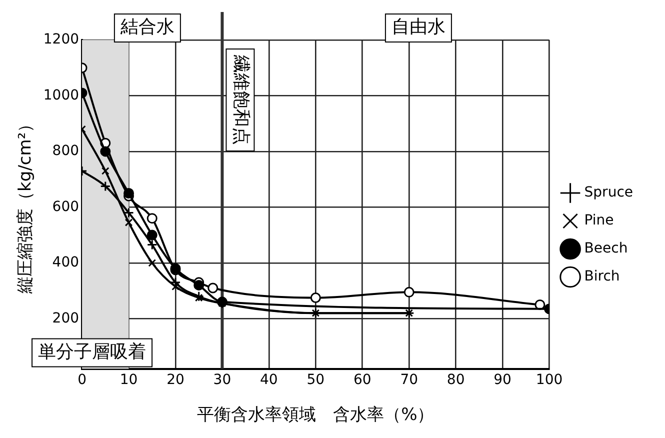  Describe the element at coordinates (606, 248) in the screenshot. I see `legend-label: Beech` at that location.